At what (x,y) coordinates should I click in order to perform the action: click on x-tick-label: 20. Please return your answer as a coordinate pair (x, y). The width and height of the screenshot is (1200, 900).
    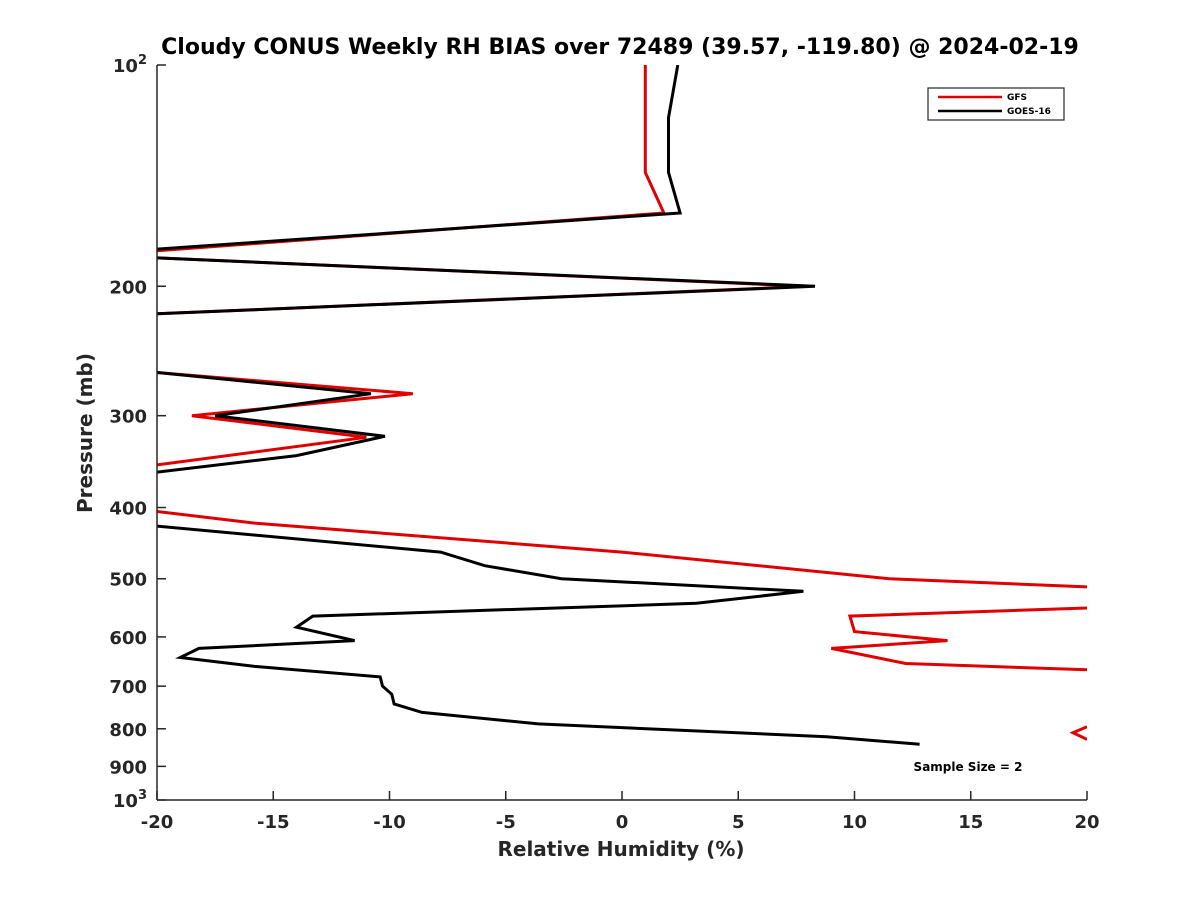
    Looking at the image, I should click on (1086, 822).